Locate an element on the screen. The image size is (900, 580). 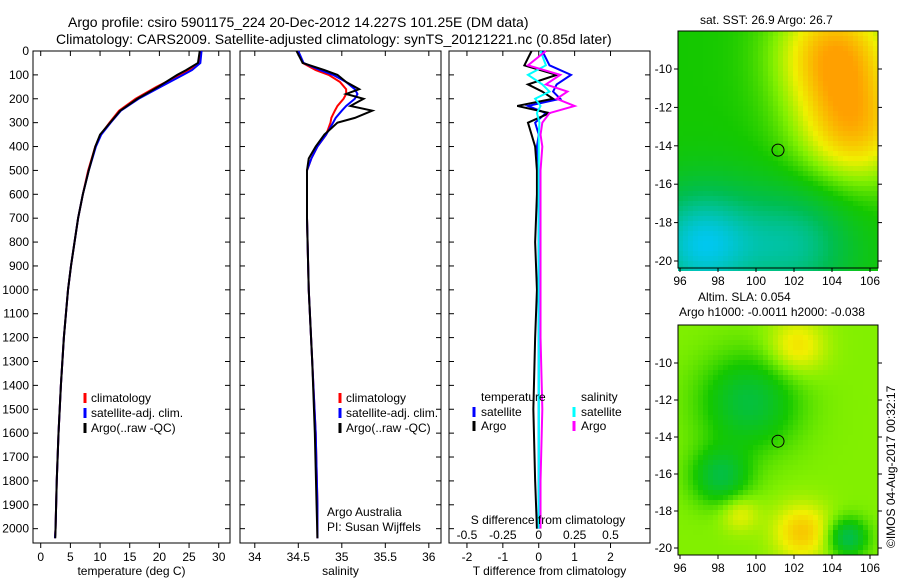
imos-credit: ©IMOS 04-Aug-2017 00:32:17 is located at coordinates (891, 466).